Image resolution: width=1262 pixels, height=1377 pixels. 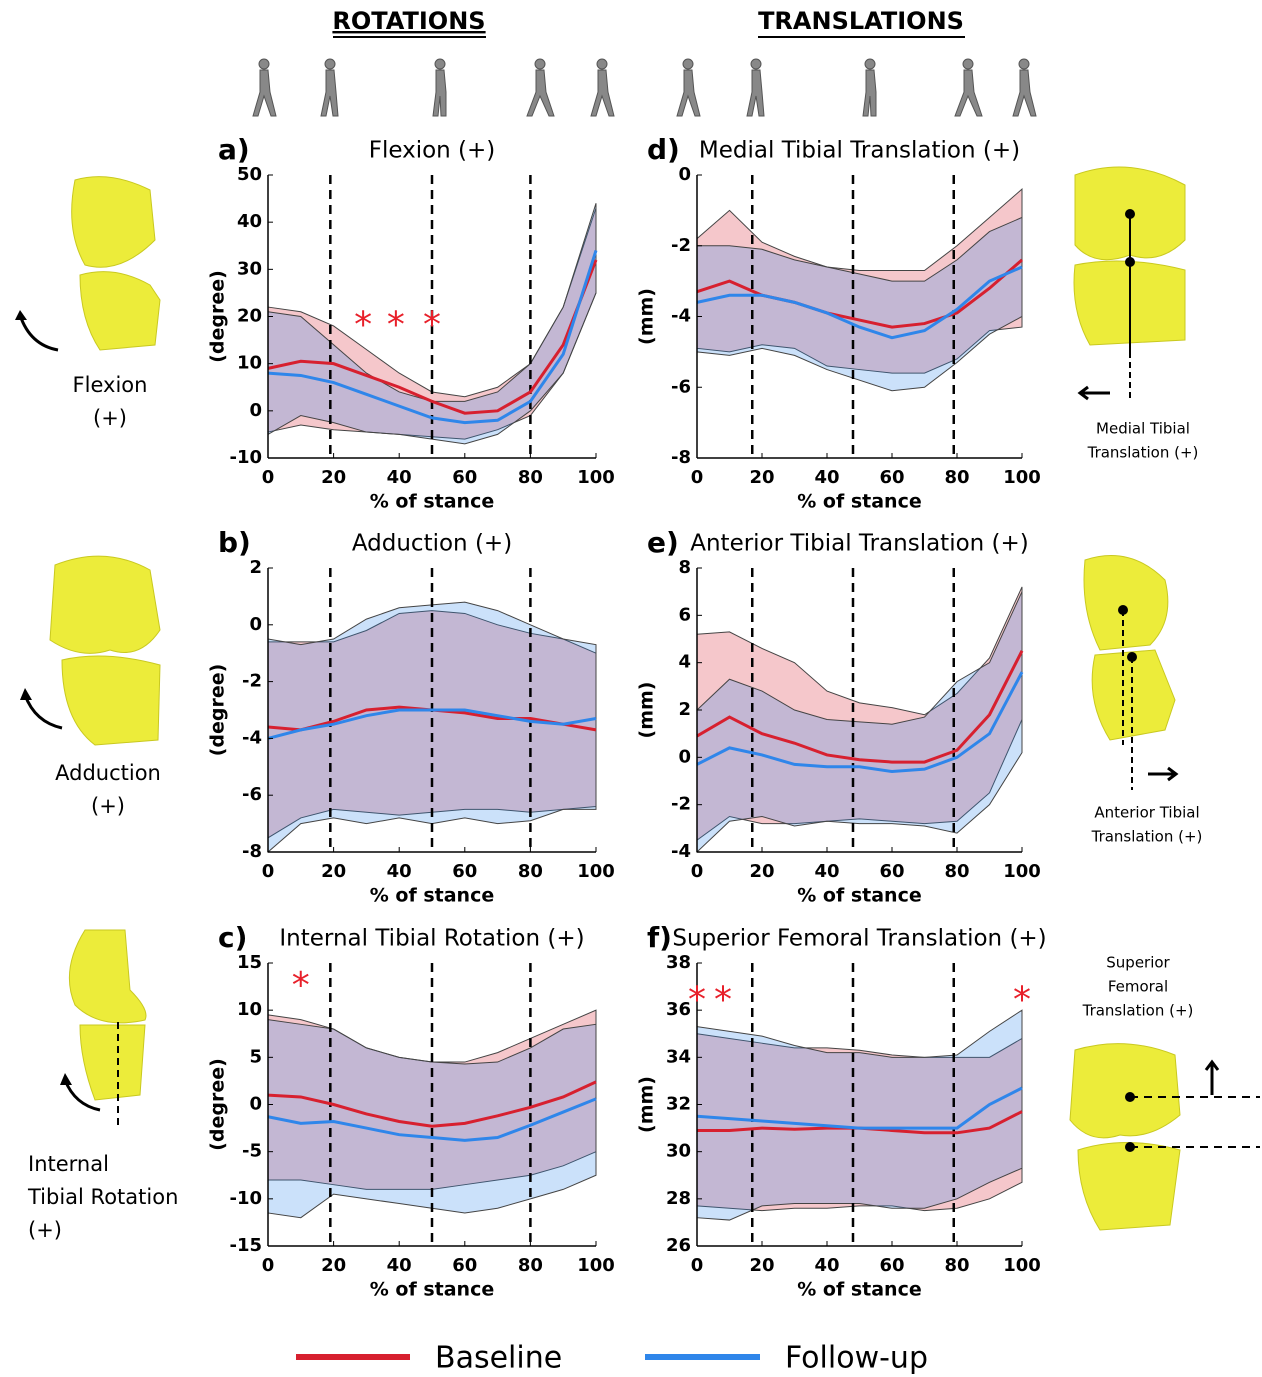 What do you see at coordinates (678, 1151) in the screenshot?
I see `y-tick-label: 30` at bounding box center [678, 1151].